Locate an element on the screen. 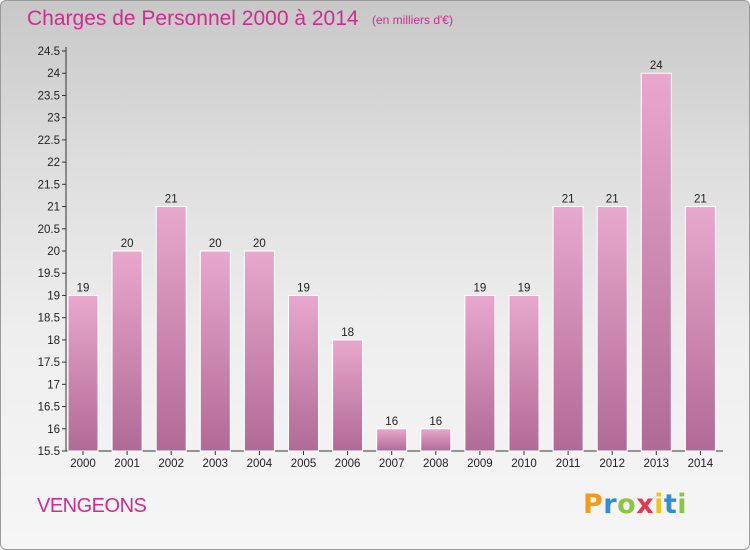 The width and height of the screenshot is (750, 550). y-tick-label: 17 is located at coordinates (53, 385).